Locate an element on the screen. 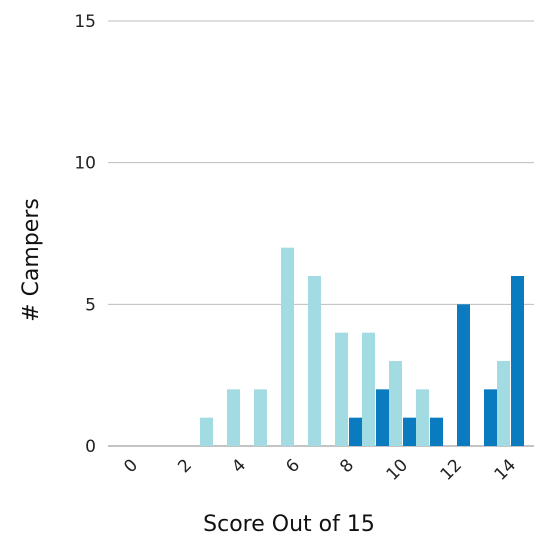 This screenshot has width=538, height=537. x-tick-label: 2 is located at coordinates (185, 466).